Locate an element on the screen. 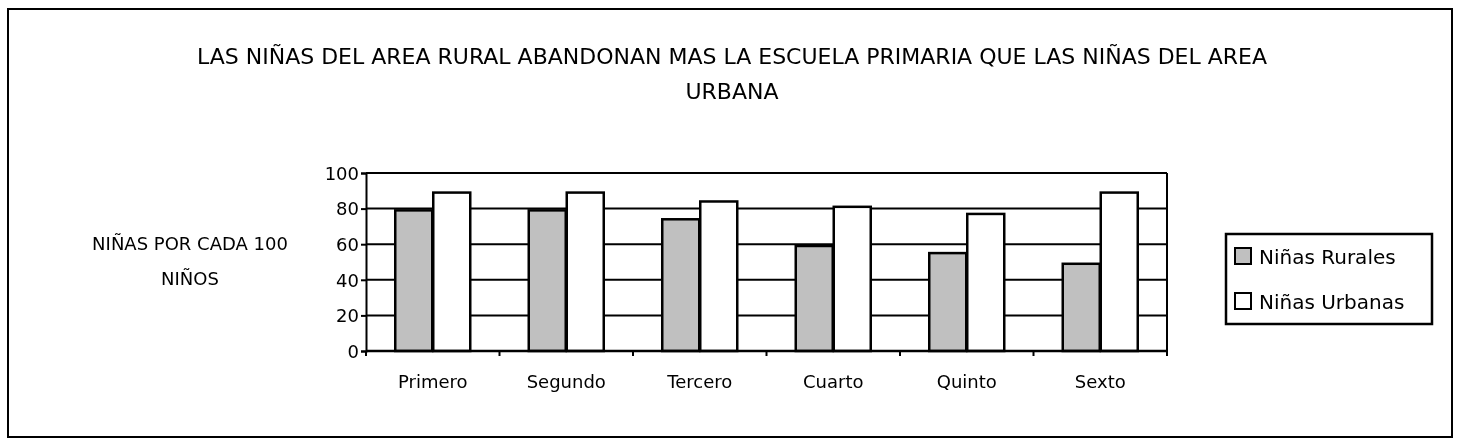 Image resolution: width=1457 pixels, height=441 pixels. x-tick-label: Segundo is located at coordinates (566, 381).